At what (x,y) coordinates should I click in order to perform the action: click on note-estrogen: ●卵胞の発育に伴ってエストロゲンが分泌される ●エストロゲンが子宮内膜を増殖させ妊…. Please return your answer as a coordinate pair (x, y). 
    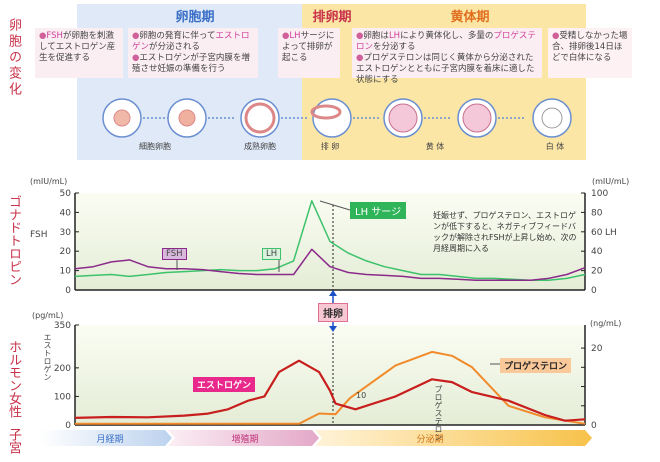
    Looking at the image, I should click on (193, 53).